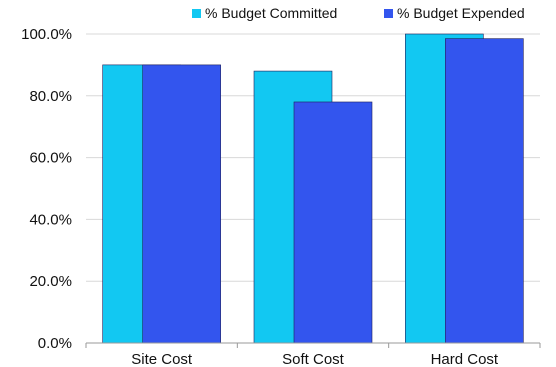 Image resolution: width=556 pixels, height=367 pixels. I want to click on y-tick-label: 40.0%, so click(50, 219).